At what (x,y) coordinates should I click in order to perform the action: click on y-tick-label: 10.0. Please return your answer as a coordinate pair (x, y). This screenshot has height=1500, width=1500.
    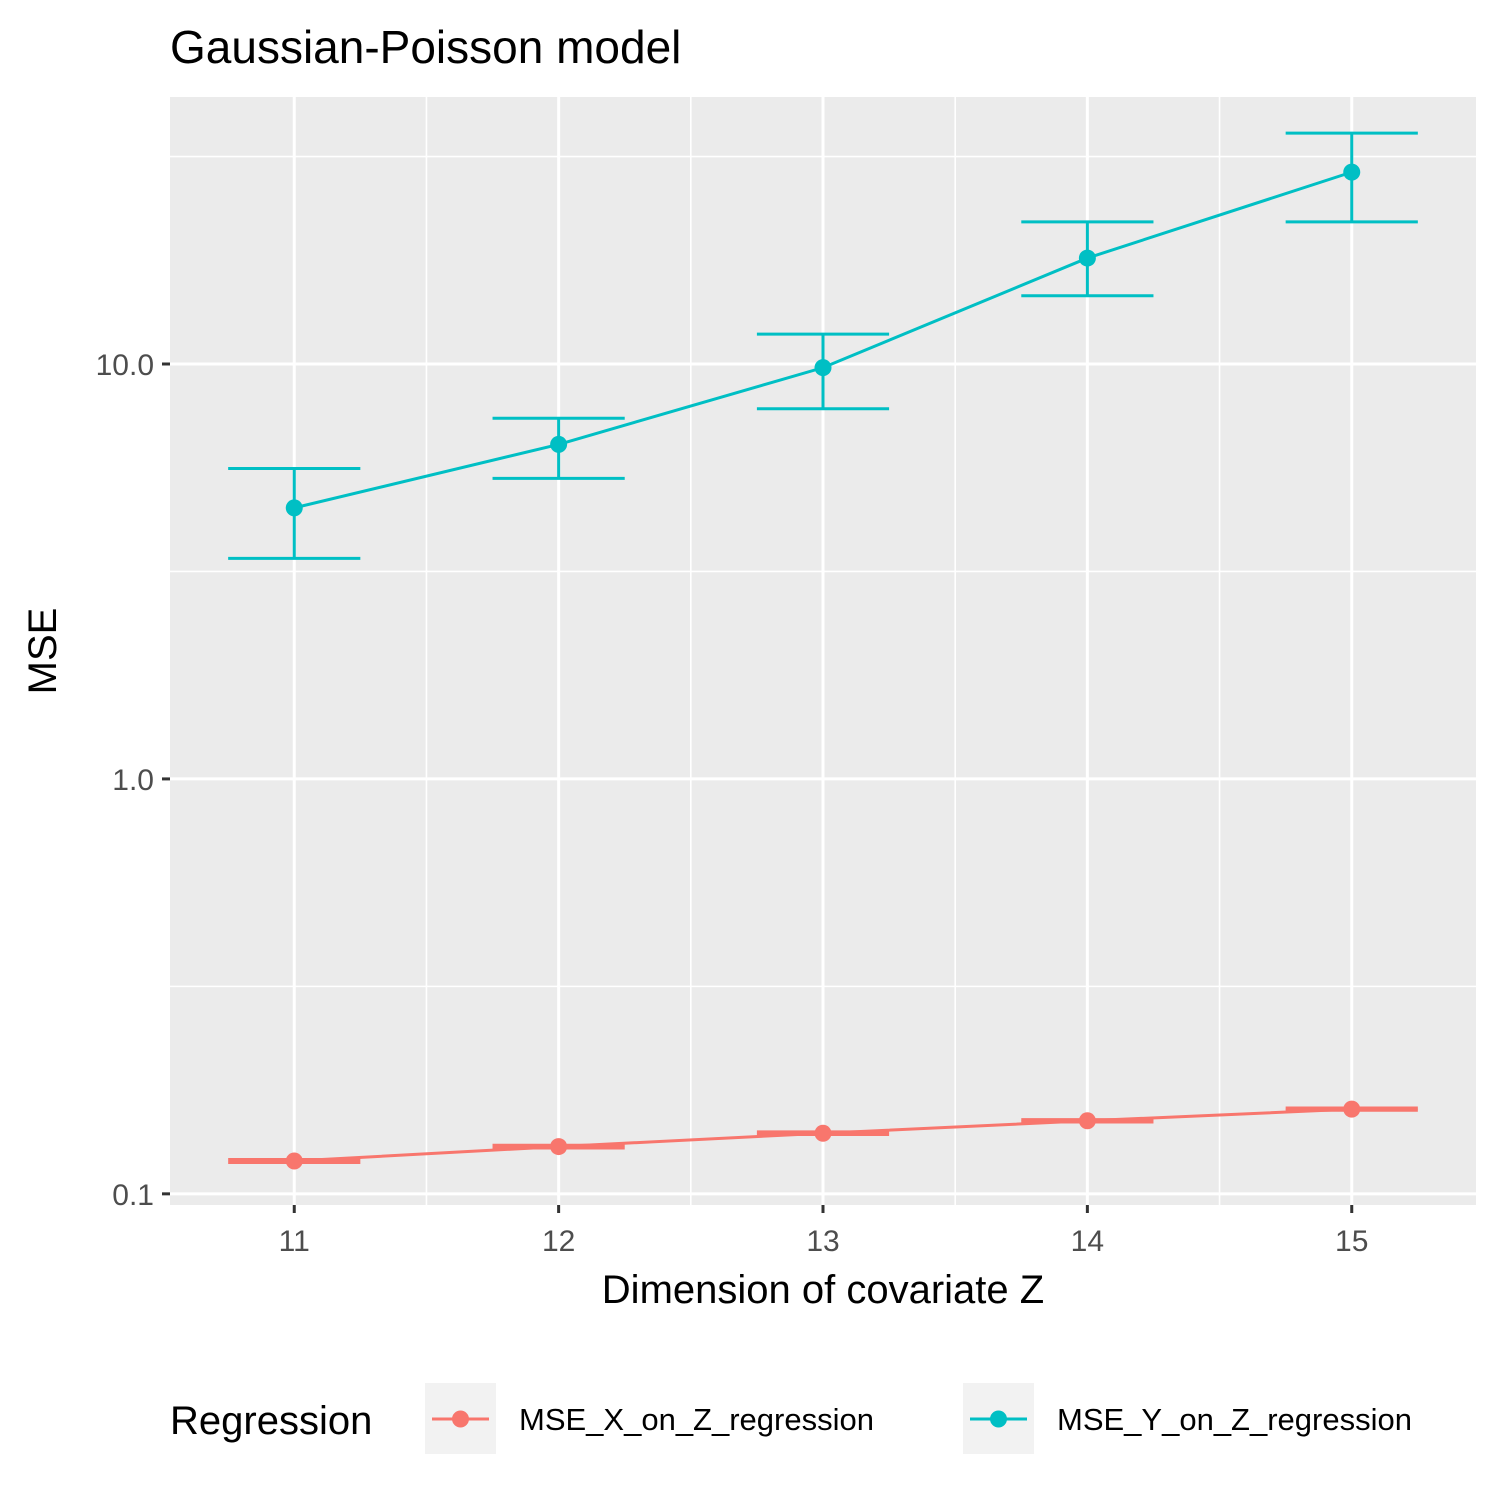
    Looking at the image, I should click on (125, 365).